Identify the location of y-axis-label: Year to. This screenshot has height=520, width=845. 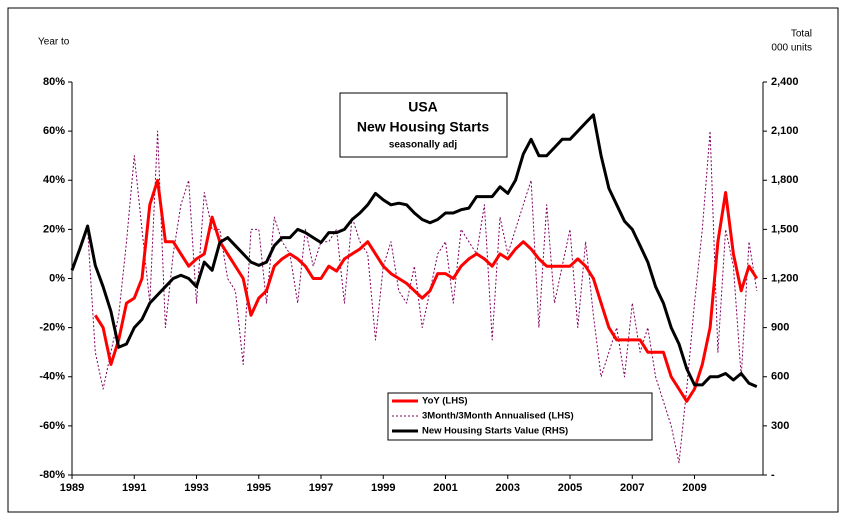
(54, 42).